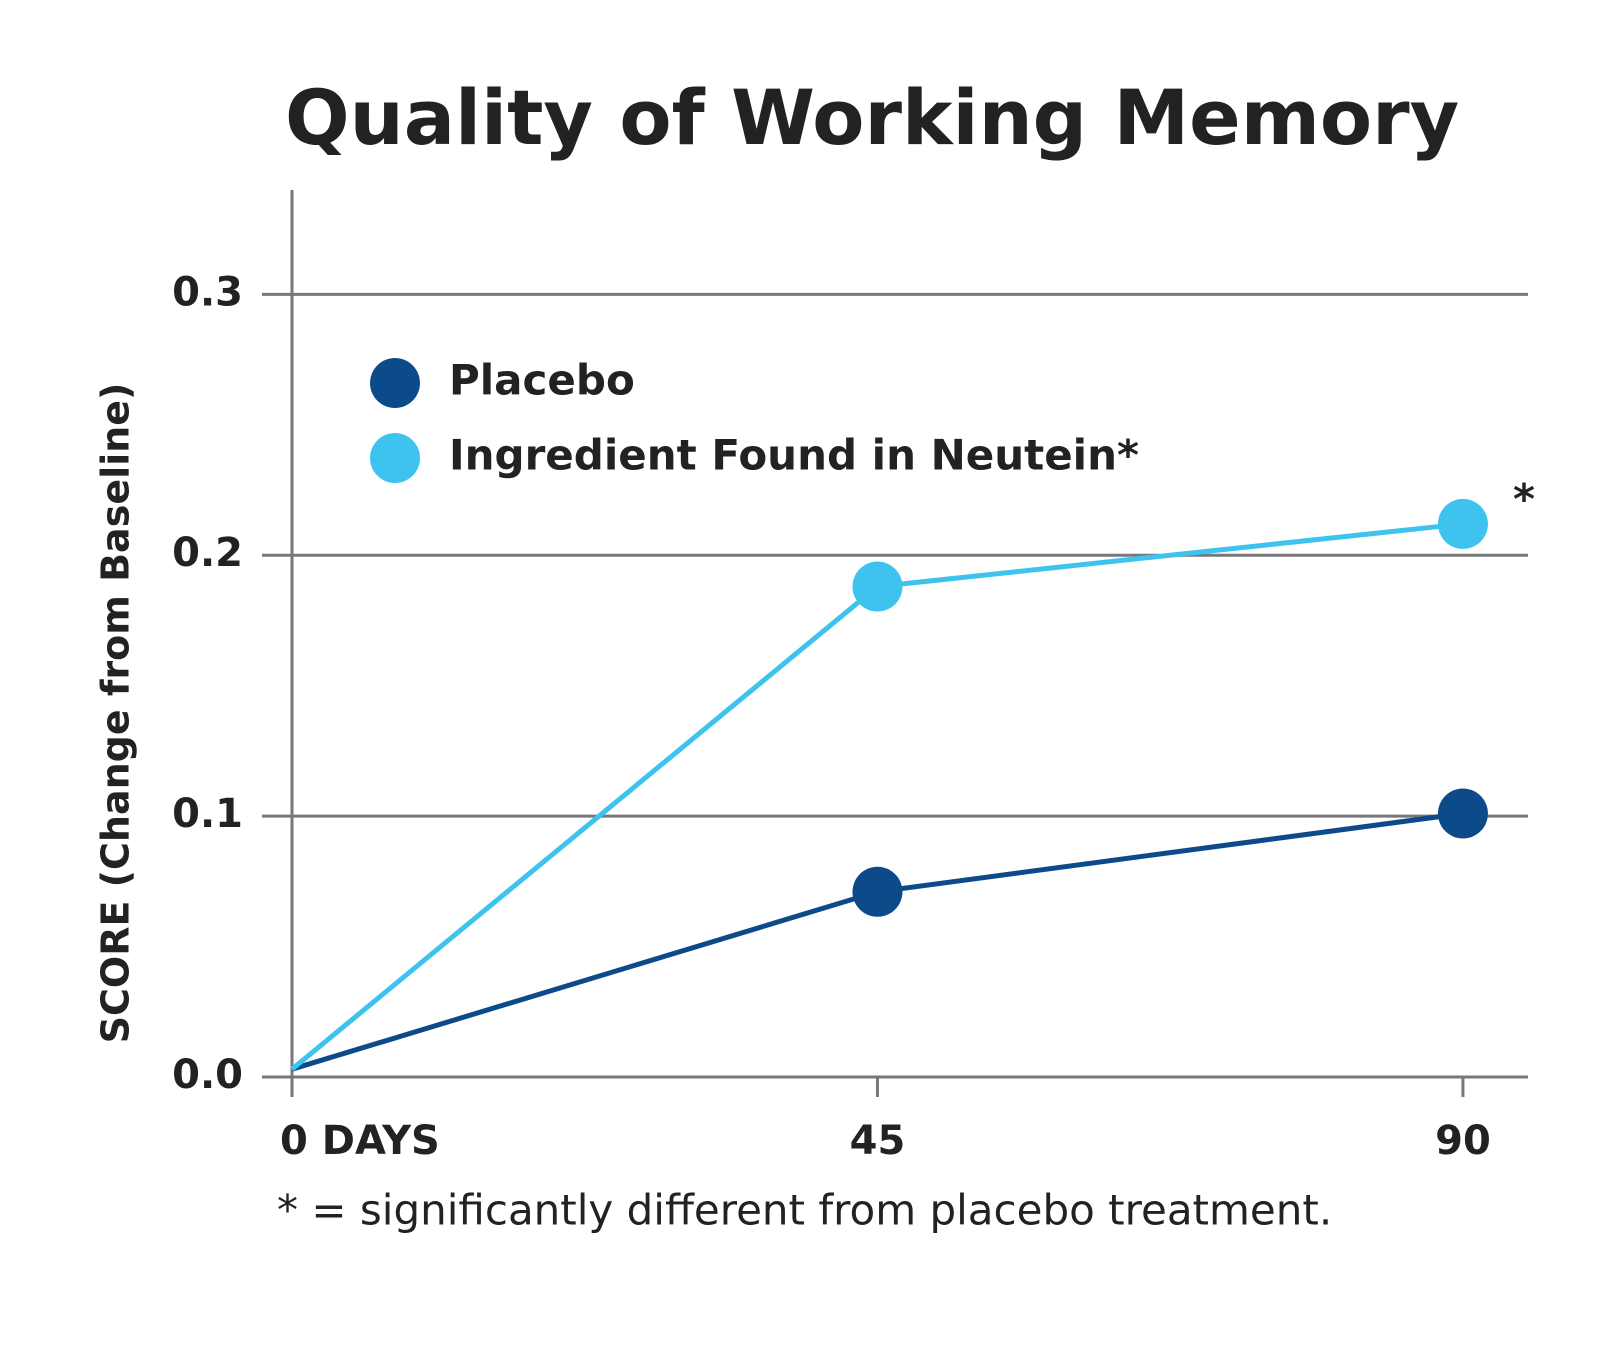  Describe the element at coordinates (207, 292) in the screenshot. I see `y-tick-label: 0.3` at that location.